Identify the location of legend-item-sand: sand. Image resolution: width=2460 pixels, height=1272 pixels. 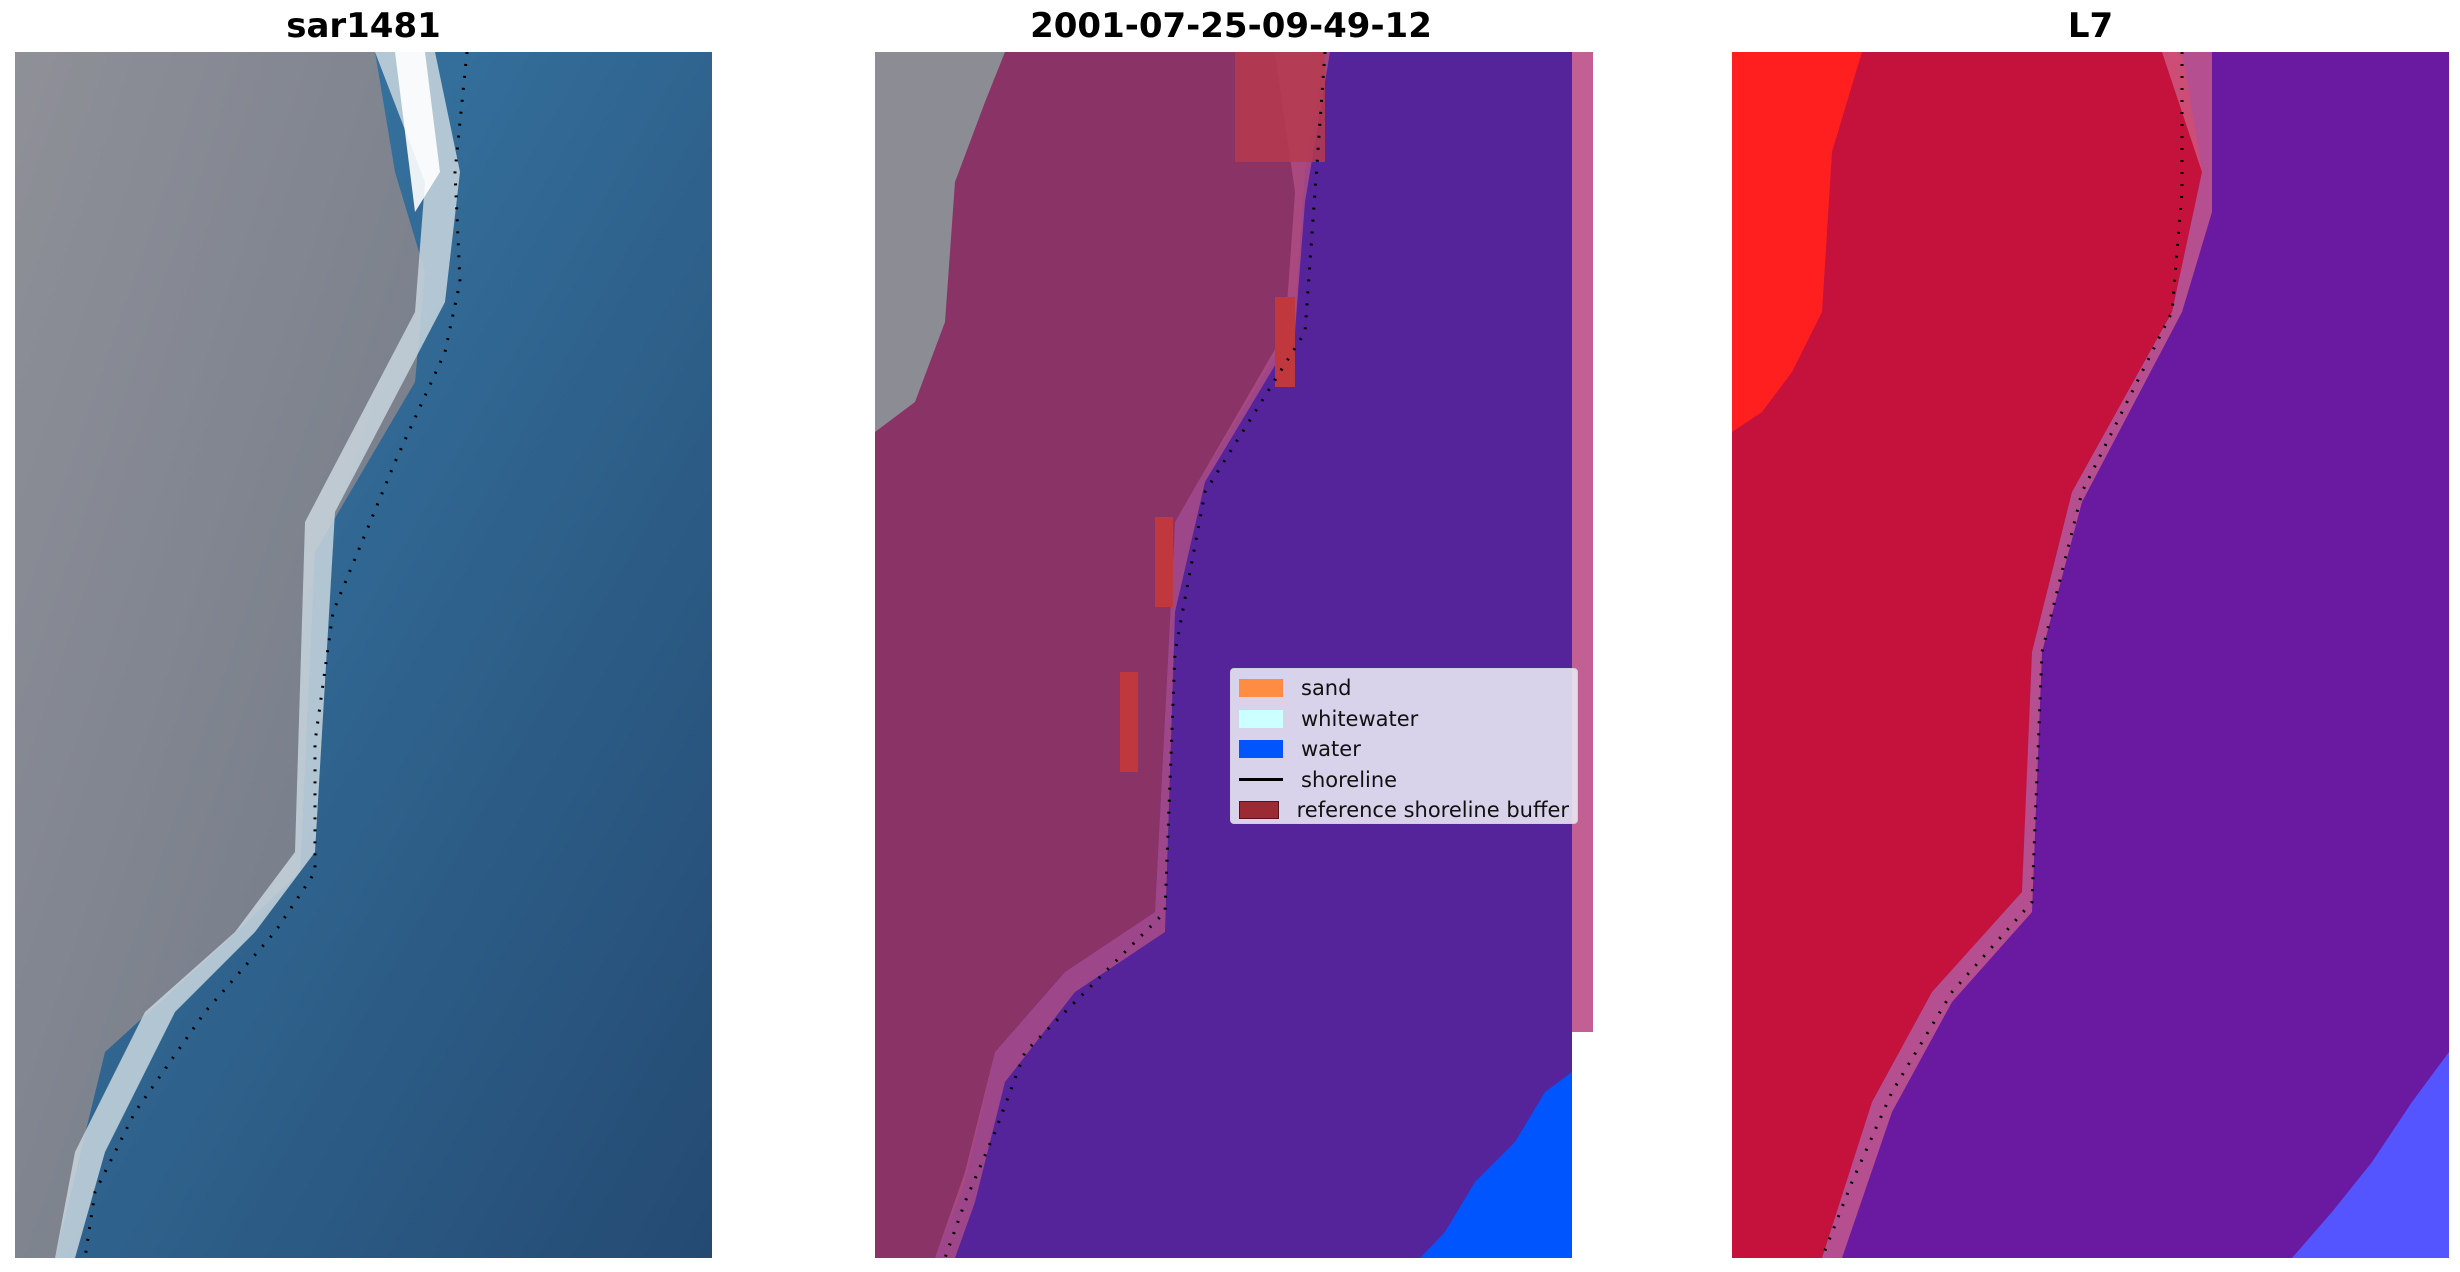
(1404, 688).